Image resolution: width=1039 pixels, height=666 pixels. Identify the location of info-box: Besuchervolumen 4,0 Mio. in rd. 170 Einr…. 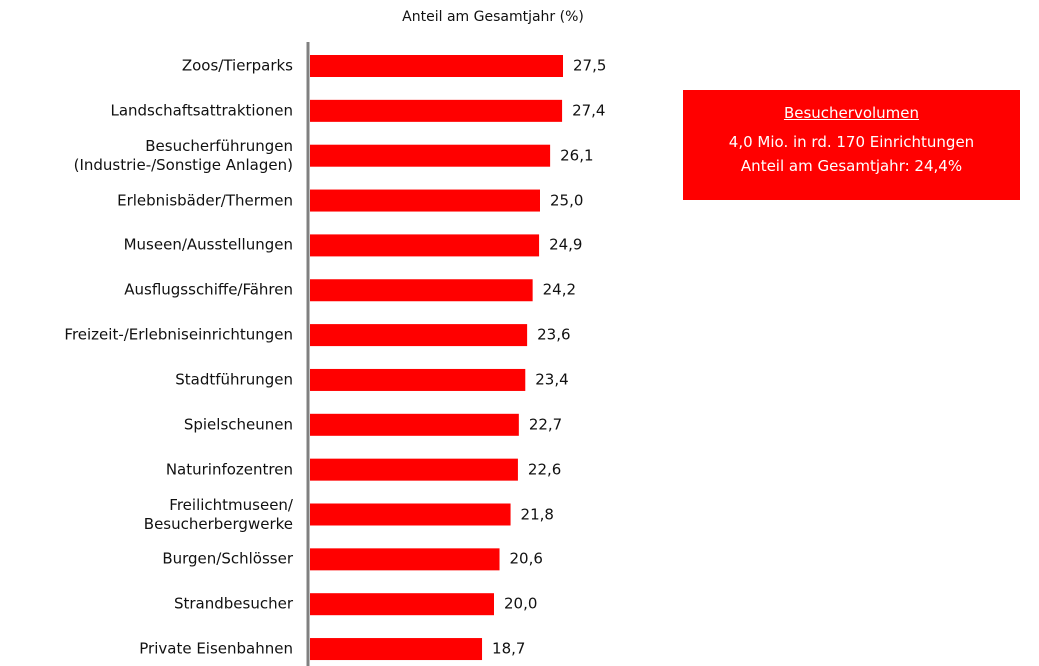
(851, 145).